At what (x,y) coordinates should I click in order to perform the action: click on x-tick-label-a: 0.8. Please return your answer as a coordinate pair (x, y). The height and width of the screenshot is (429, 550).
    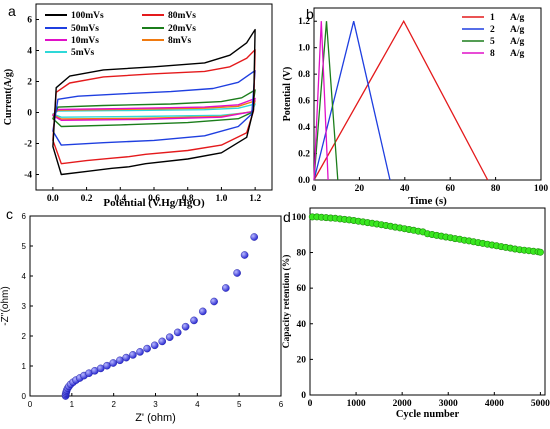
    Looking at the image, I should click on (188, 199).